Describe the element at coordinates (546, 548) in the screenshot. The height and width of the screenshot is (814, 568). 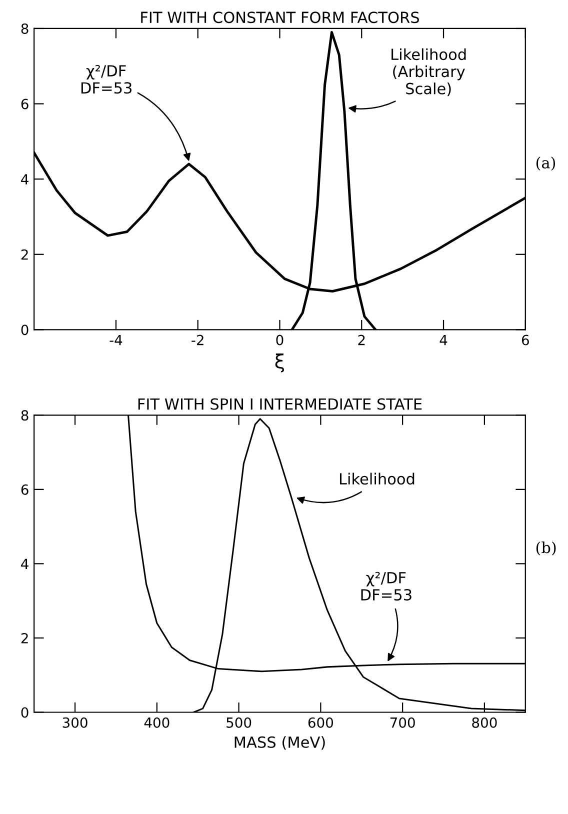
I see `text: (b)` at that location.